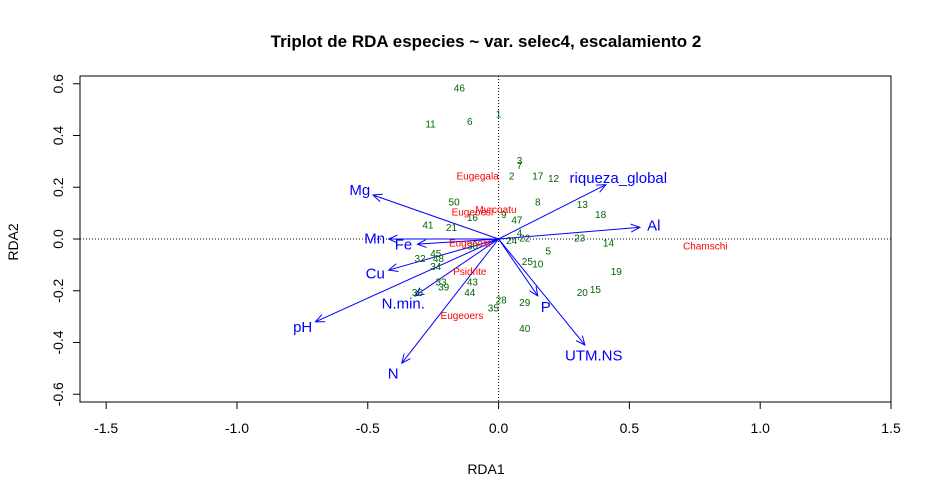 The height and width of the screenshot is (500, 934). What do you see at coordinates (470, 122) in the screenshot?
I see `site-label: 6` at bounding box center [470, 122].